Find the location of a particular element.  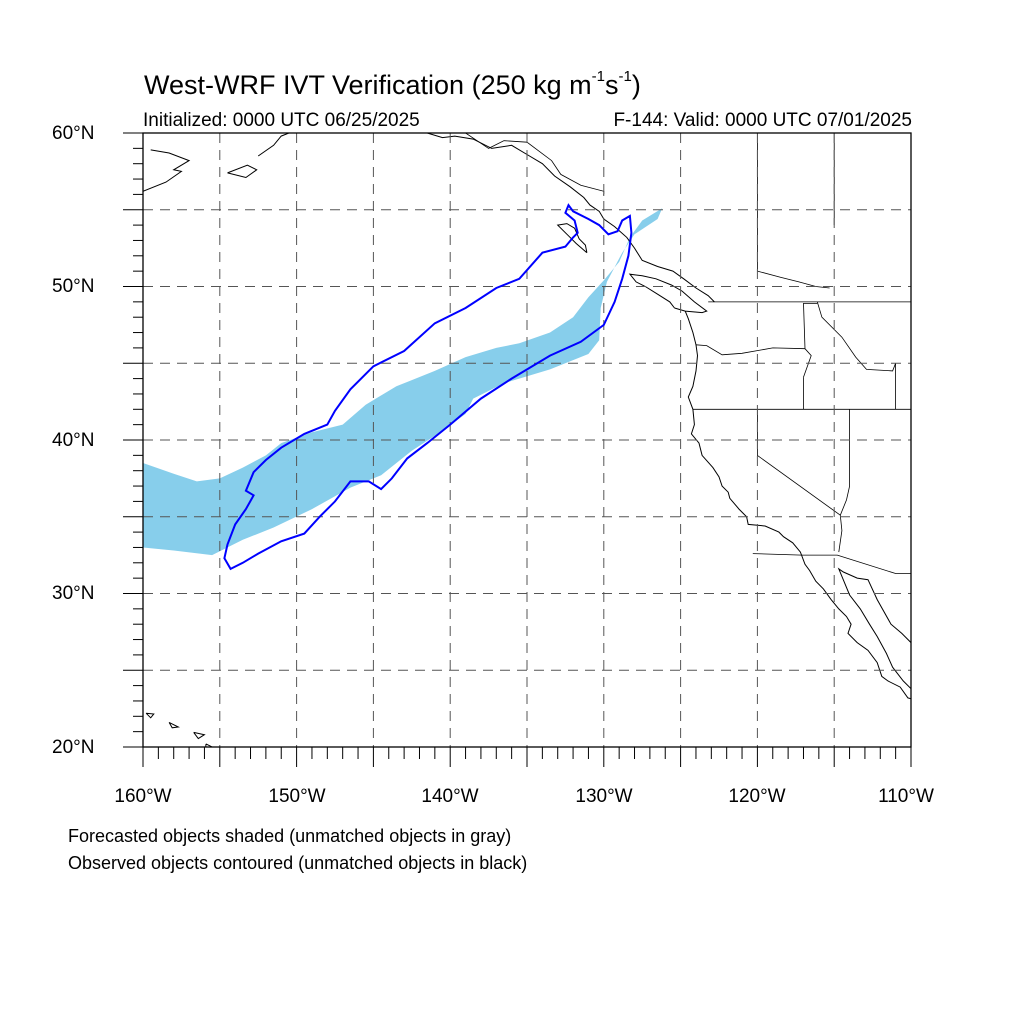

lat-label-20n: 20°N is located at coordinates (73, 747).